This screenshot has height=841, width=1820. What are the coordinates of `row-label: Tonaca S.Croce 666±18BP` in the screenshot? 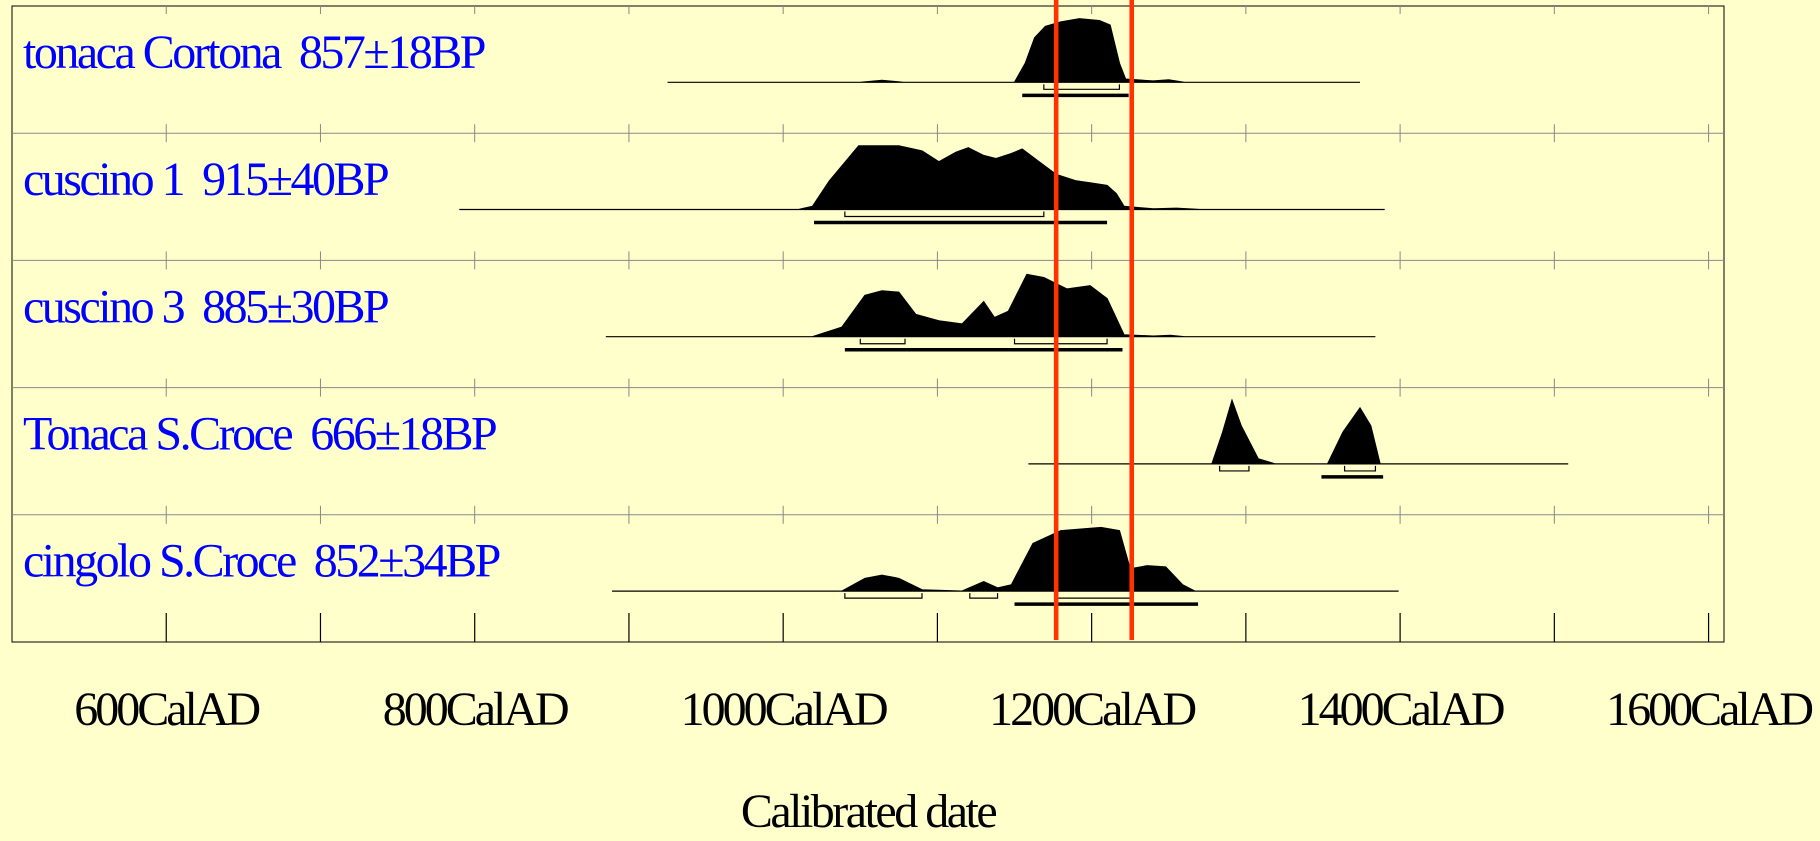 It's located at (259, 433).